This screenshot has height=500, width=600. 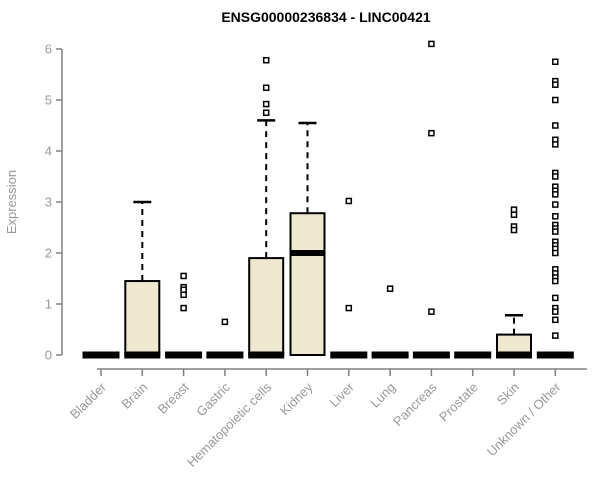 What do you see at coordinates (390, 322) in the screenshot?
I see `box-group-lung` at bounding box center [390, 322].